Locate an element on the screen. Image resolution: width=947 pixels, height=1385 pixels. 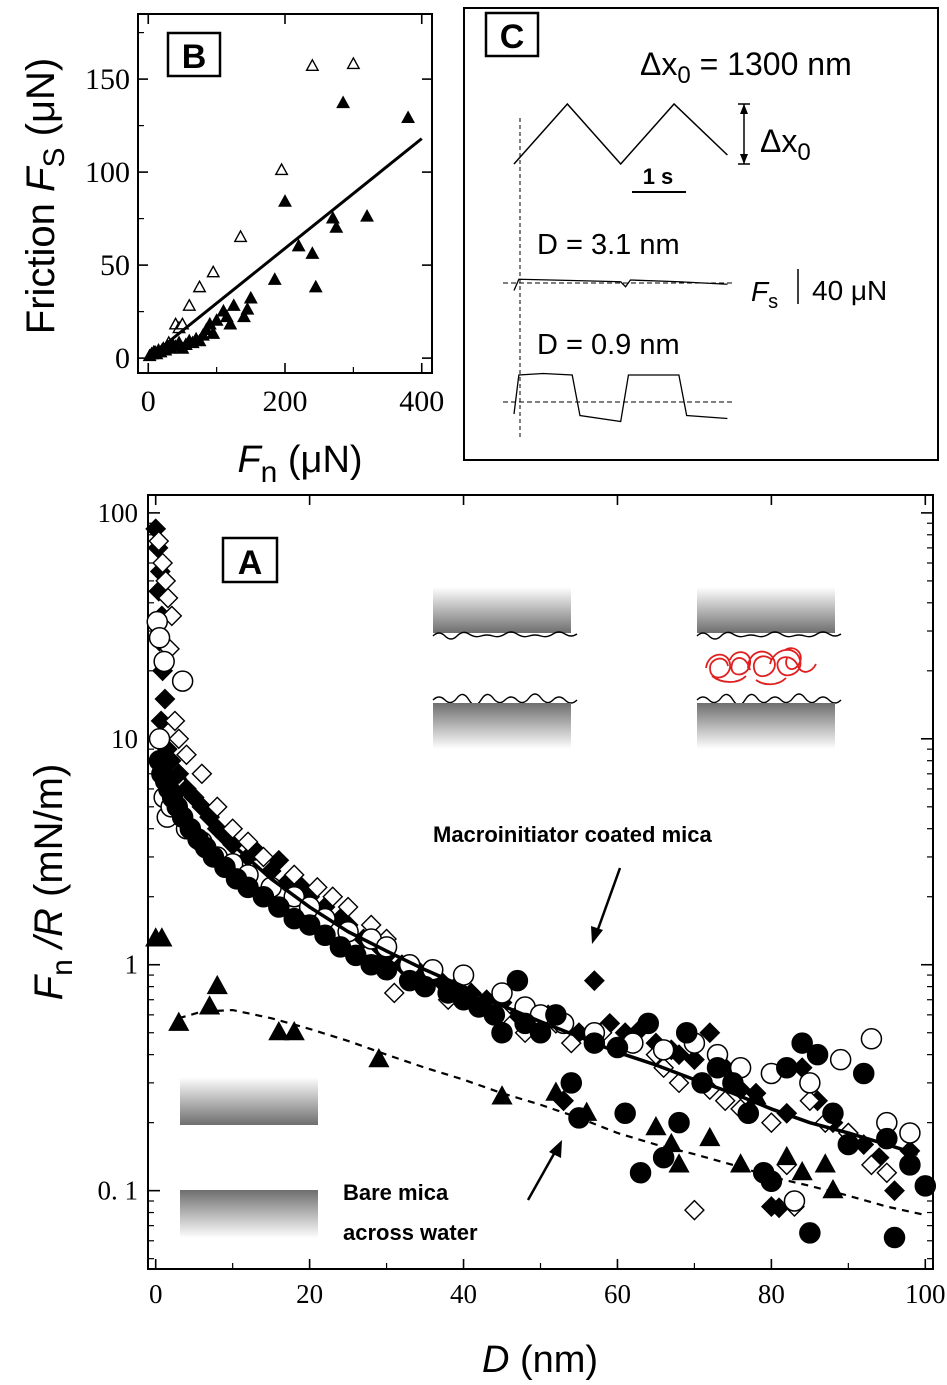
panel-a-xtick-label: 100 is located at coordinates (925, 1294).